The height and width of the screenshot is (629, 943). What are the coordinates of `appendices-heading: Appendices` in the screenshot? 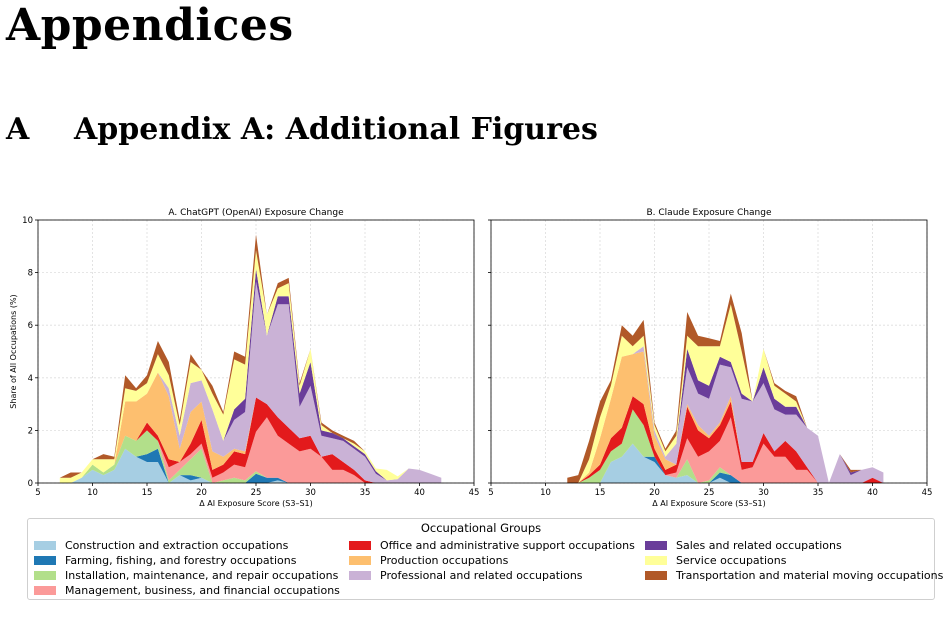 It's located at (150, 25).